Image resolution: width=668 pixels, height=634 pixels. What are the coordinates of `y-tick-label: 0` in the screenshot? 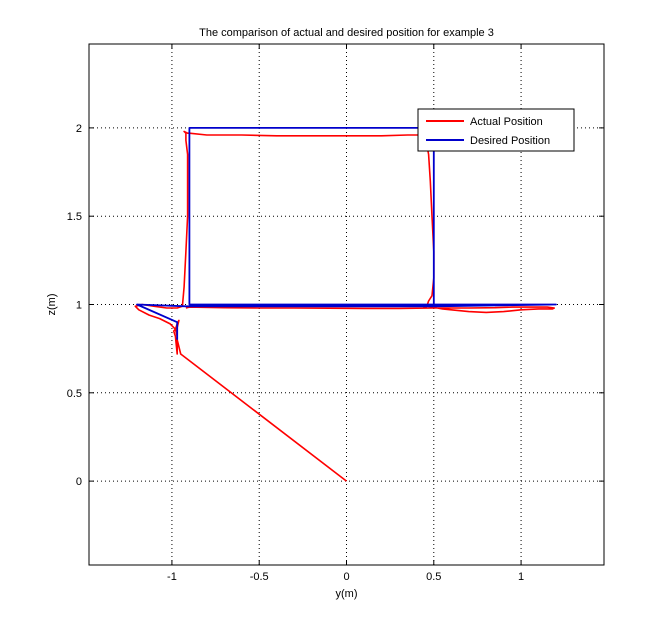 It's located at (79, 482).